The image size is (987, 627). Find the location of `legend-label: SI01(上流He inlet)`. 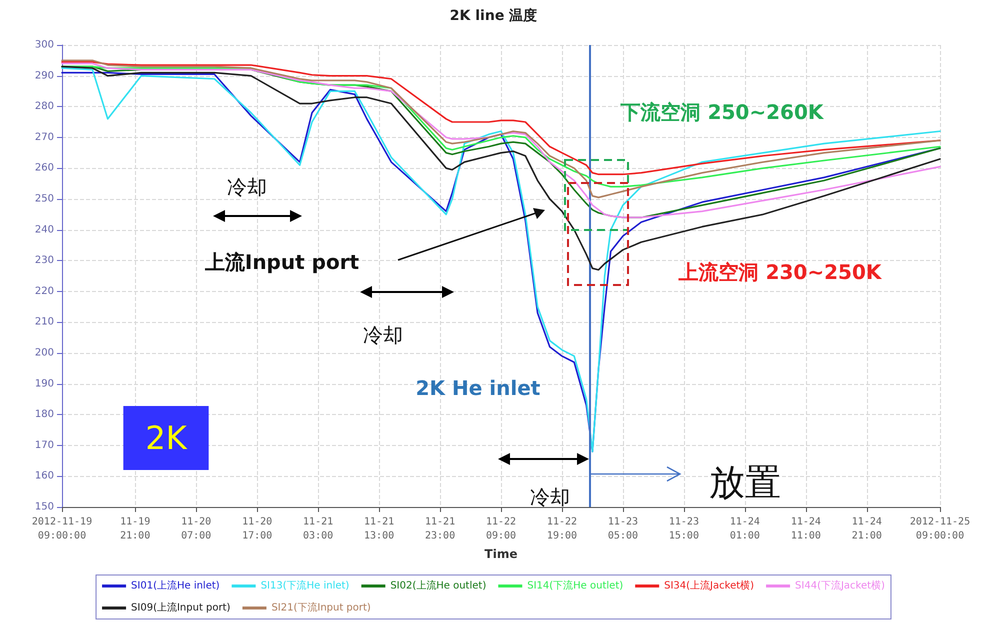

legend-label: SI01(上流He inlet) is located at coordinates (175, 586).